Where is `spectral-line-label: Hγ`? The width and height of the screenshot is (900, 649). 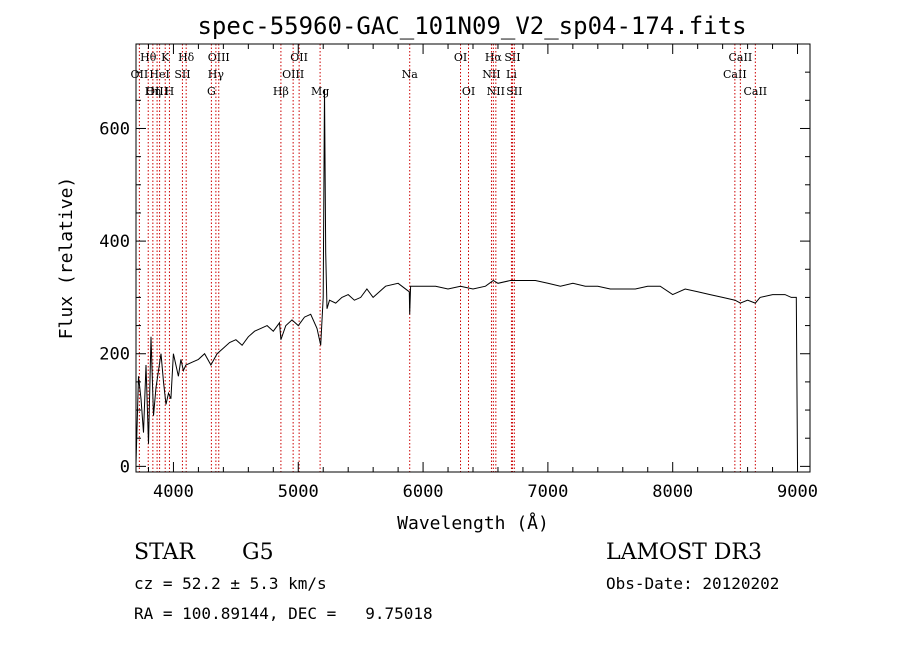
spectral-line-label: Hγ is located at coordinates (216, 74).